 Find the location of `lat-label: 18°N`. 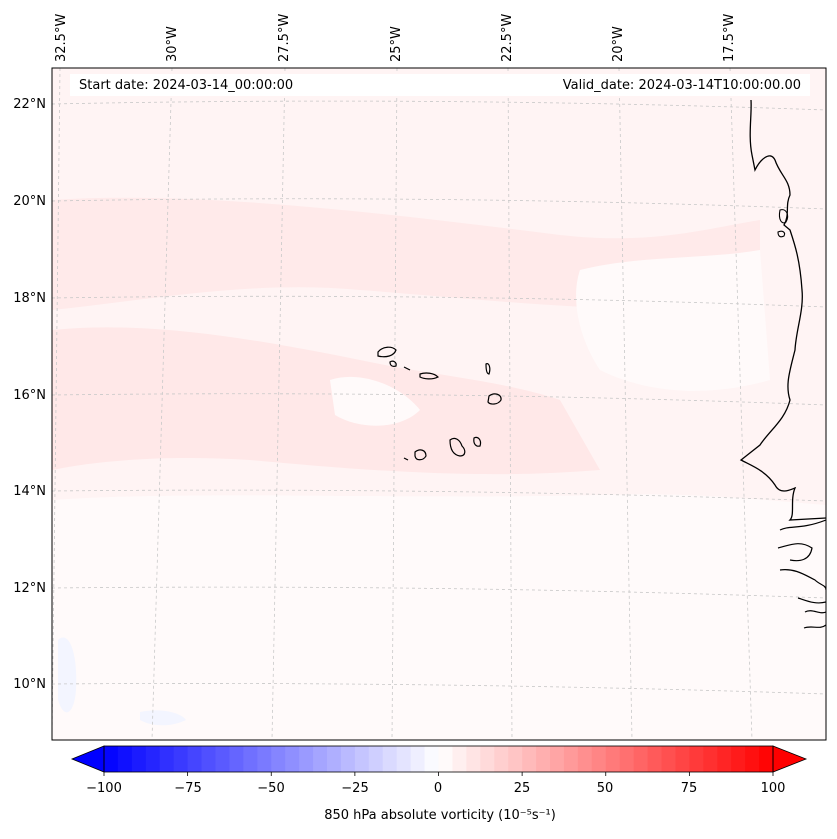

lat-label: 18°N is located at coordinates (29, 298).